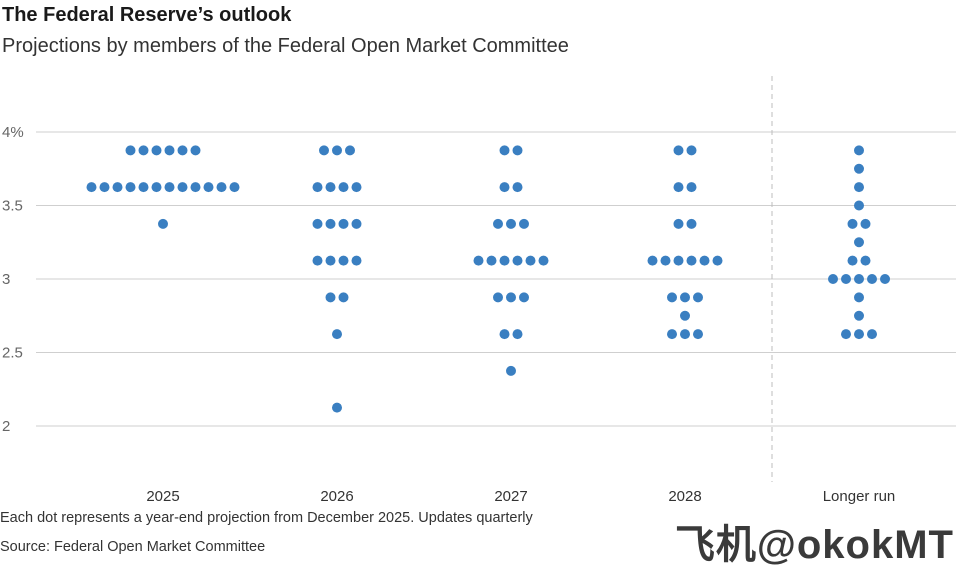 The height and width of the screenshot is (570, 956). Describe the element at coordinates (684, 496) in the screenshot. I see `x-tick-label: 2028` at that location.